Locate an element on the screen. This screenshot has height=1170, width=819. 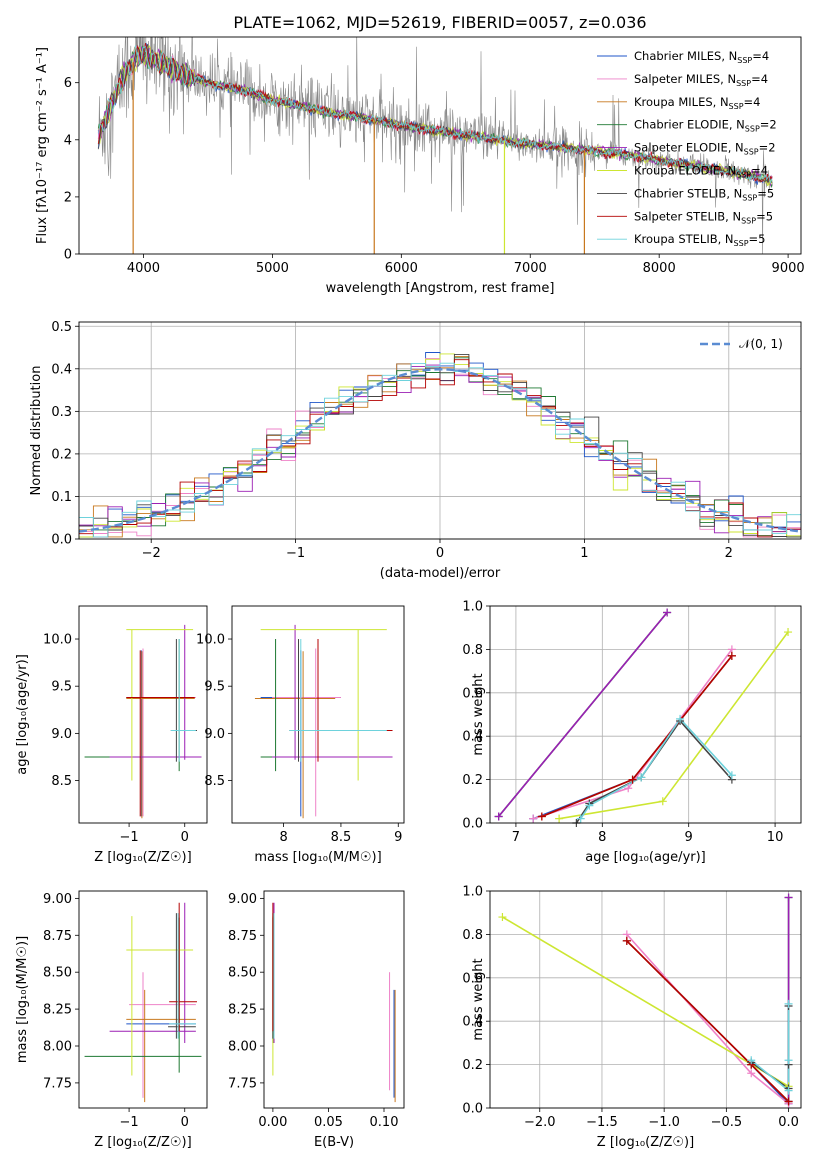
legend-label: Chabrier MILES, NSSP=4 is located at coordinates (701, 57).